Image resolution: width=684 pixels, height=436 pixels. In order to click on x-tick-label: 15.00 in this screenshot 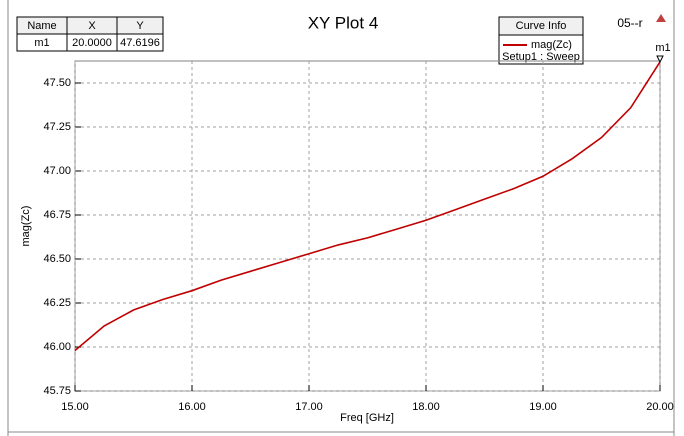, I will do `click(75, 407)`.